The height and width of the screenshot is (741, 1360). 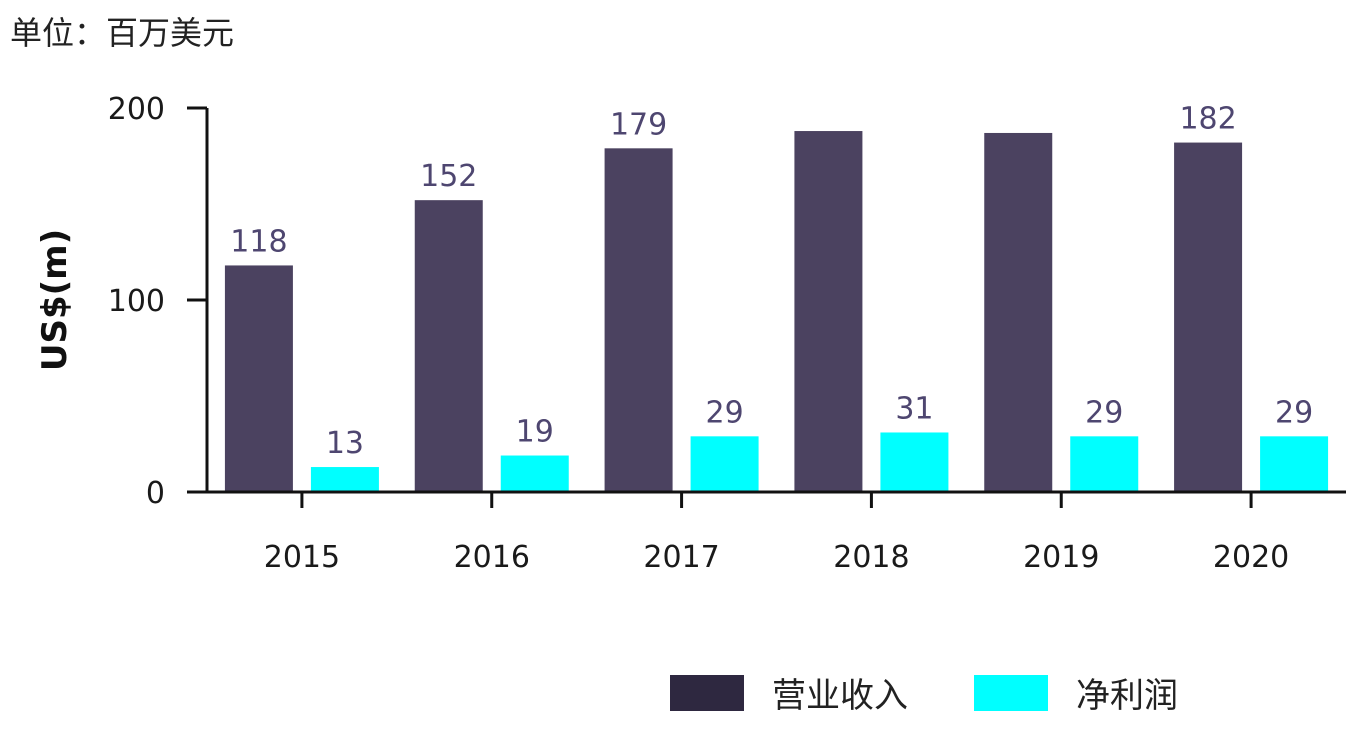 I want to click on profit-bar-2016, so click(x=534, y=473).